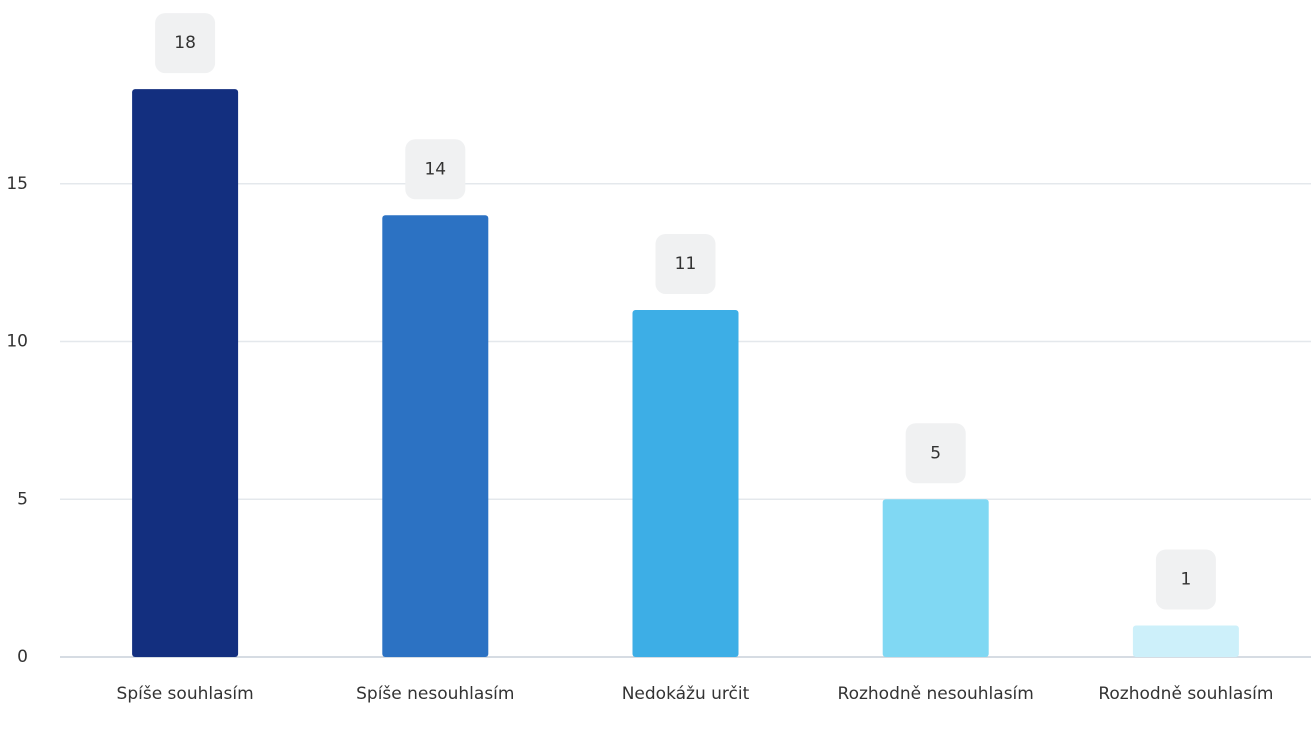 The height and width of the screenshot is (742, 1311). What do you see at coordinates (22, 499) in the screenshot?
I see `y-tick-label: 5` at bounding box center [22, 499].